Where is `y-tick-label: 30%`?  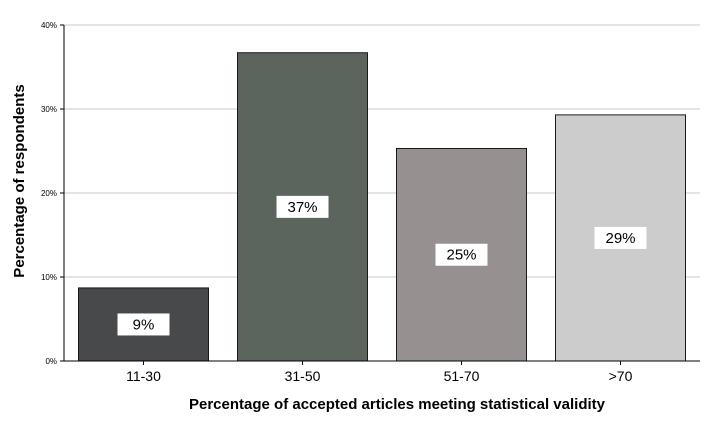
y-tick-label: 30% is located at coordinates (49, 109).